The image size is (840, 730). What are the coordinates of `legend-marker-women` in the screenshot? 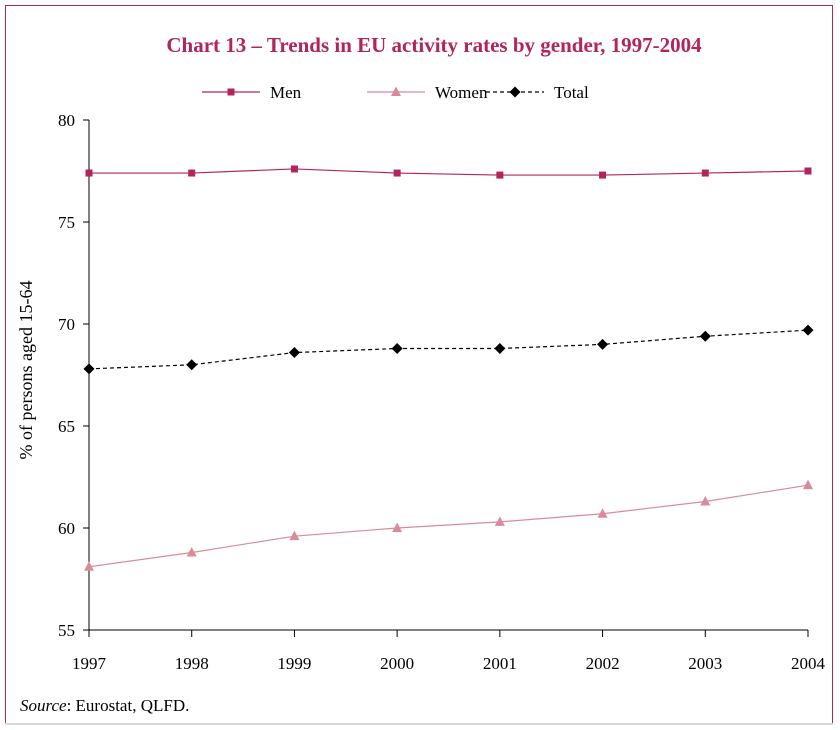 It's located at (396, 91).